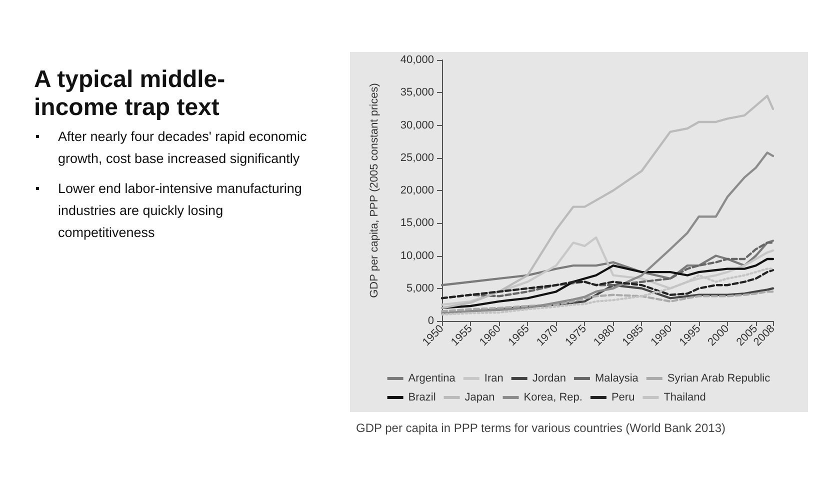 This screenshot has width=814, height=492. Describe the element at coordinates (420, 288) in the screenshot. I see `y-tick-label: 5,000` at that location.